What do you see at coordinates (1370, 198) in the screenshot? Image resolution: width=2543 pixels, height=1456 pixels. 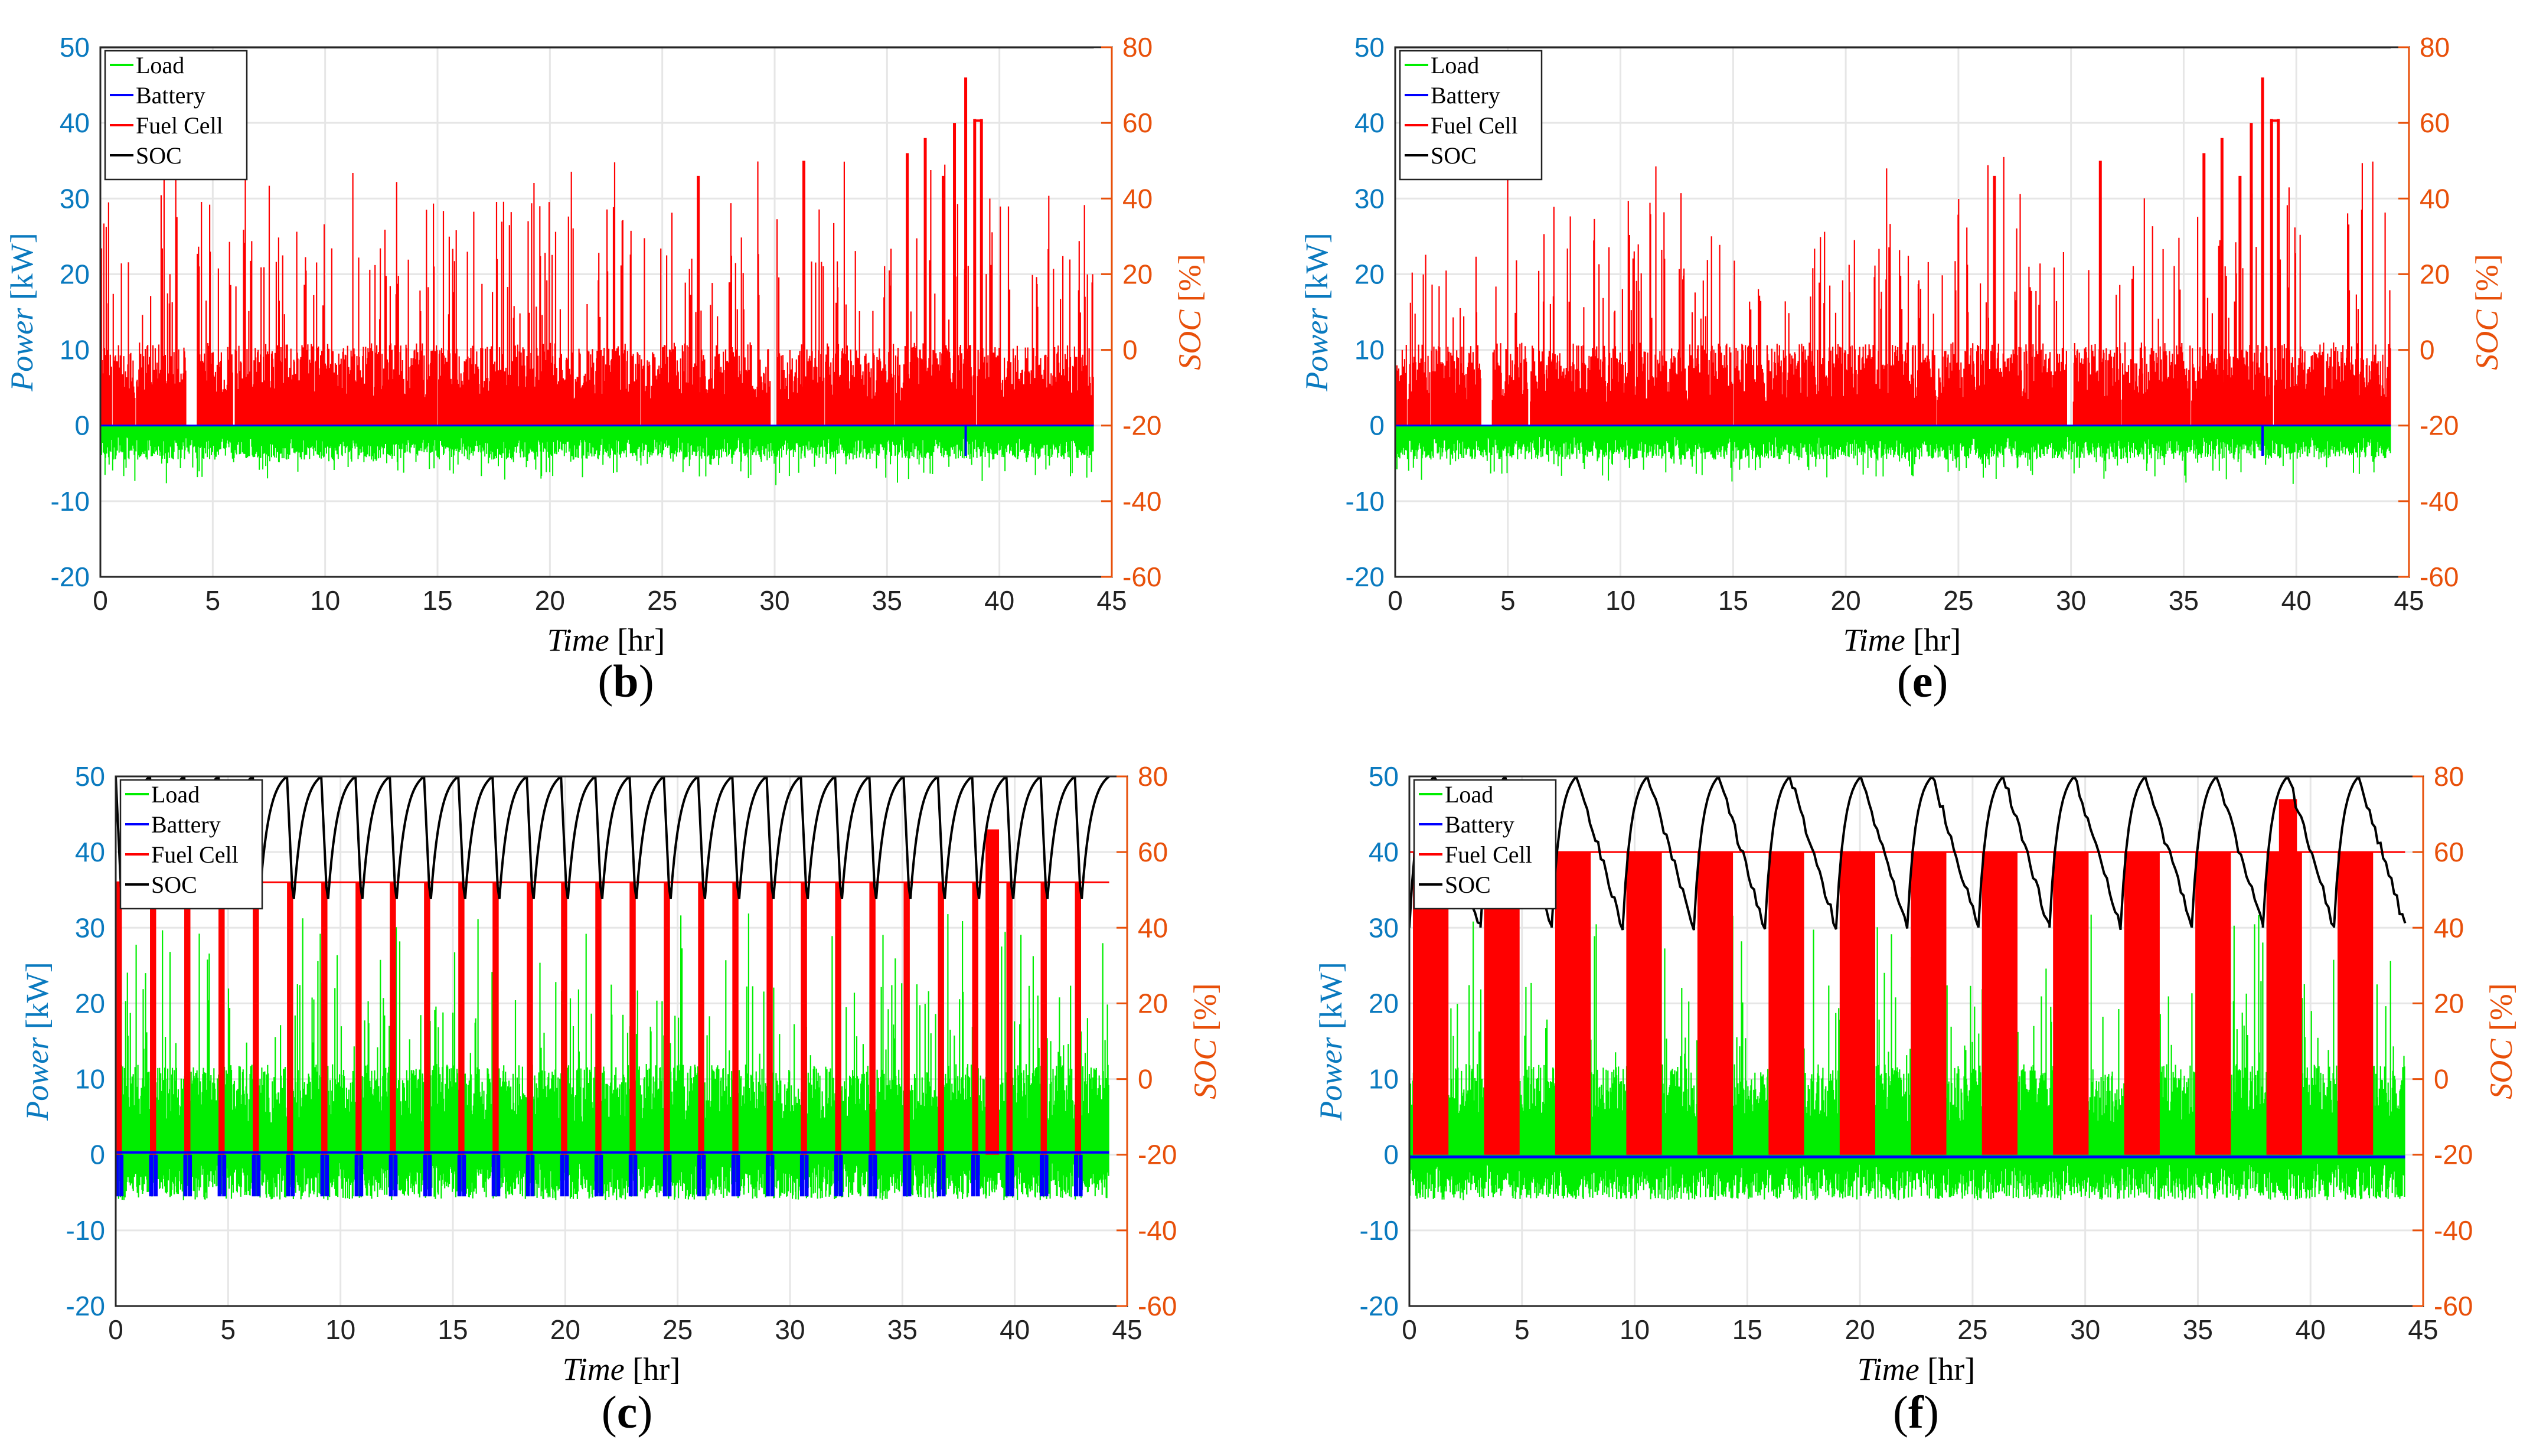 I see `ytick-left-label: 30` at bounding box center [1370, 198].